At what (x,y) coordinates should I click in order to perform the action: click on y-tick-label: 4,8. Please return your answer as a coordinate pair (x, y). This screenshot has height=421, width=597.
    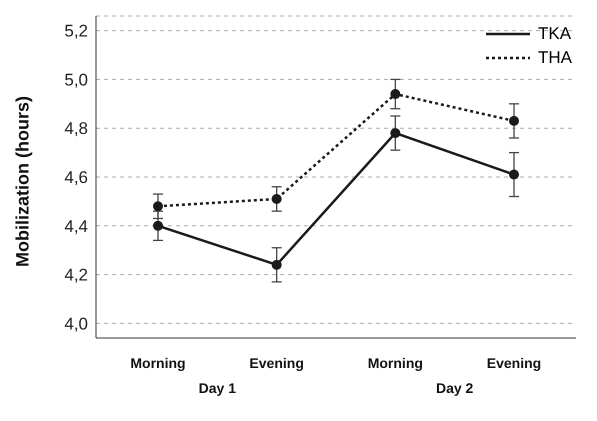
    Looking at the image, I should click on (76, 128).